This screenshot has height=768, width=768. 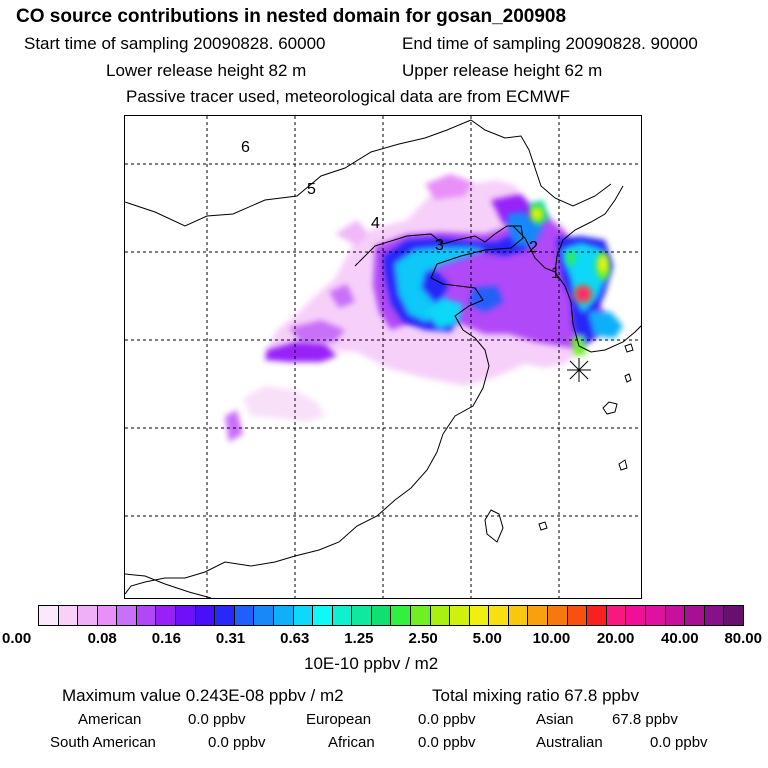 I want to click on african-label: African, so click(x=351, y=742).